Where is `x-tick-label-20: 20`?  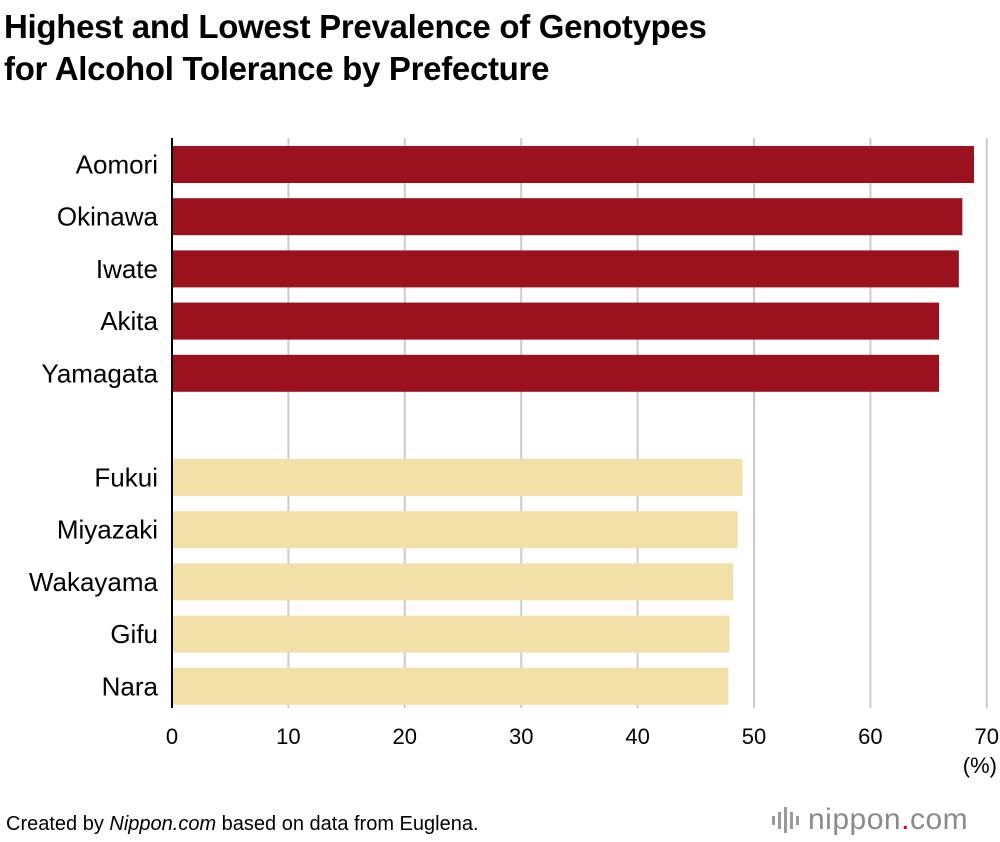 x-tick-label-20: 20 is located at coordinates (405, 736).